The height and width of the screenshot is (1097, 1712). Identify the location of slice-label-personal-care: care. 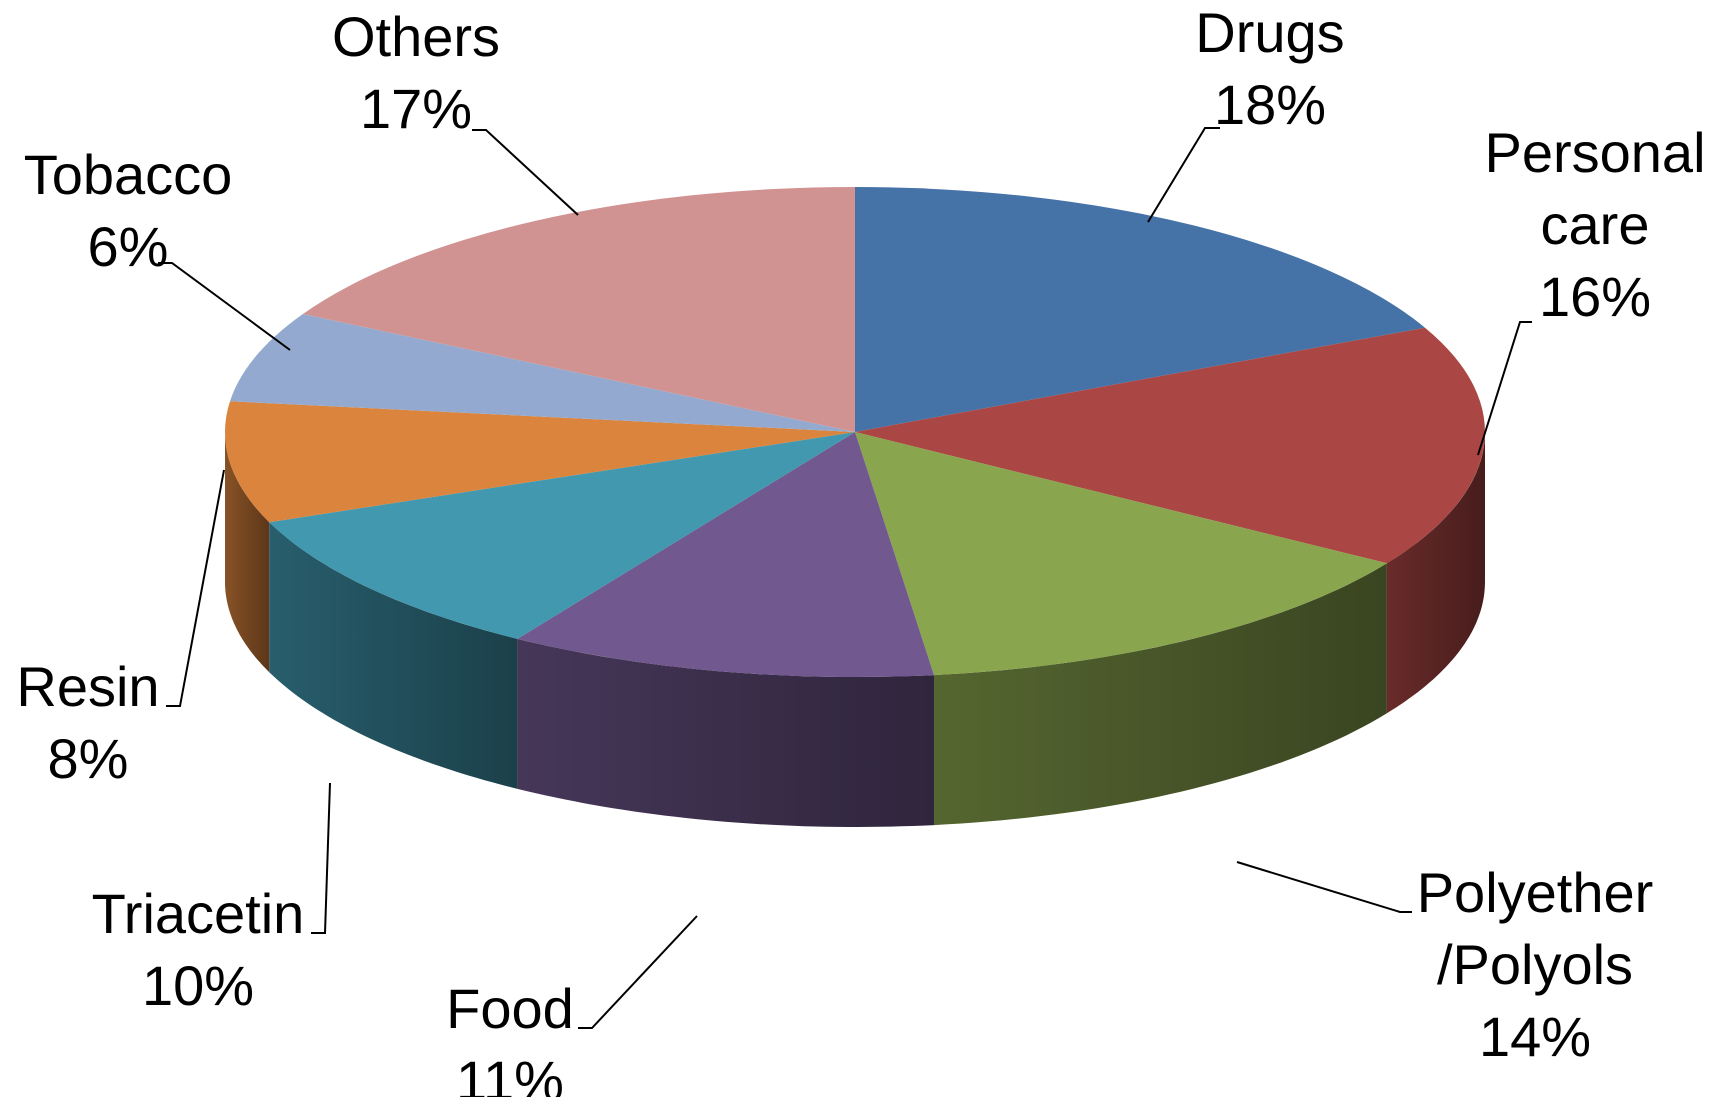
(1595, 224).